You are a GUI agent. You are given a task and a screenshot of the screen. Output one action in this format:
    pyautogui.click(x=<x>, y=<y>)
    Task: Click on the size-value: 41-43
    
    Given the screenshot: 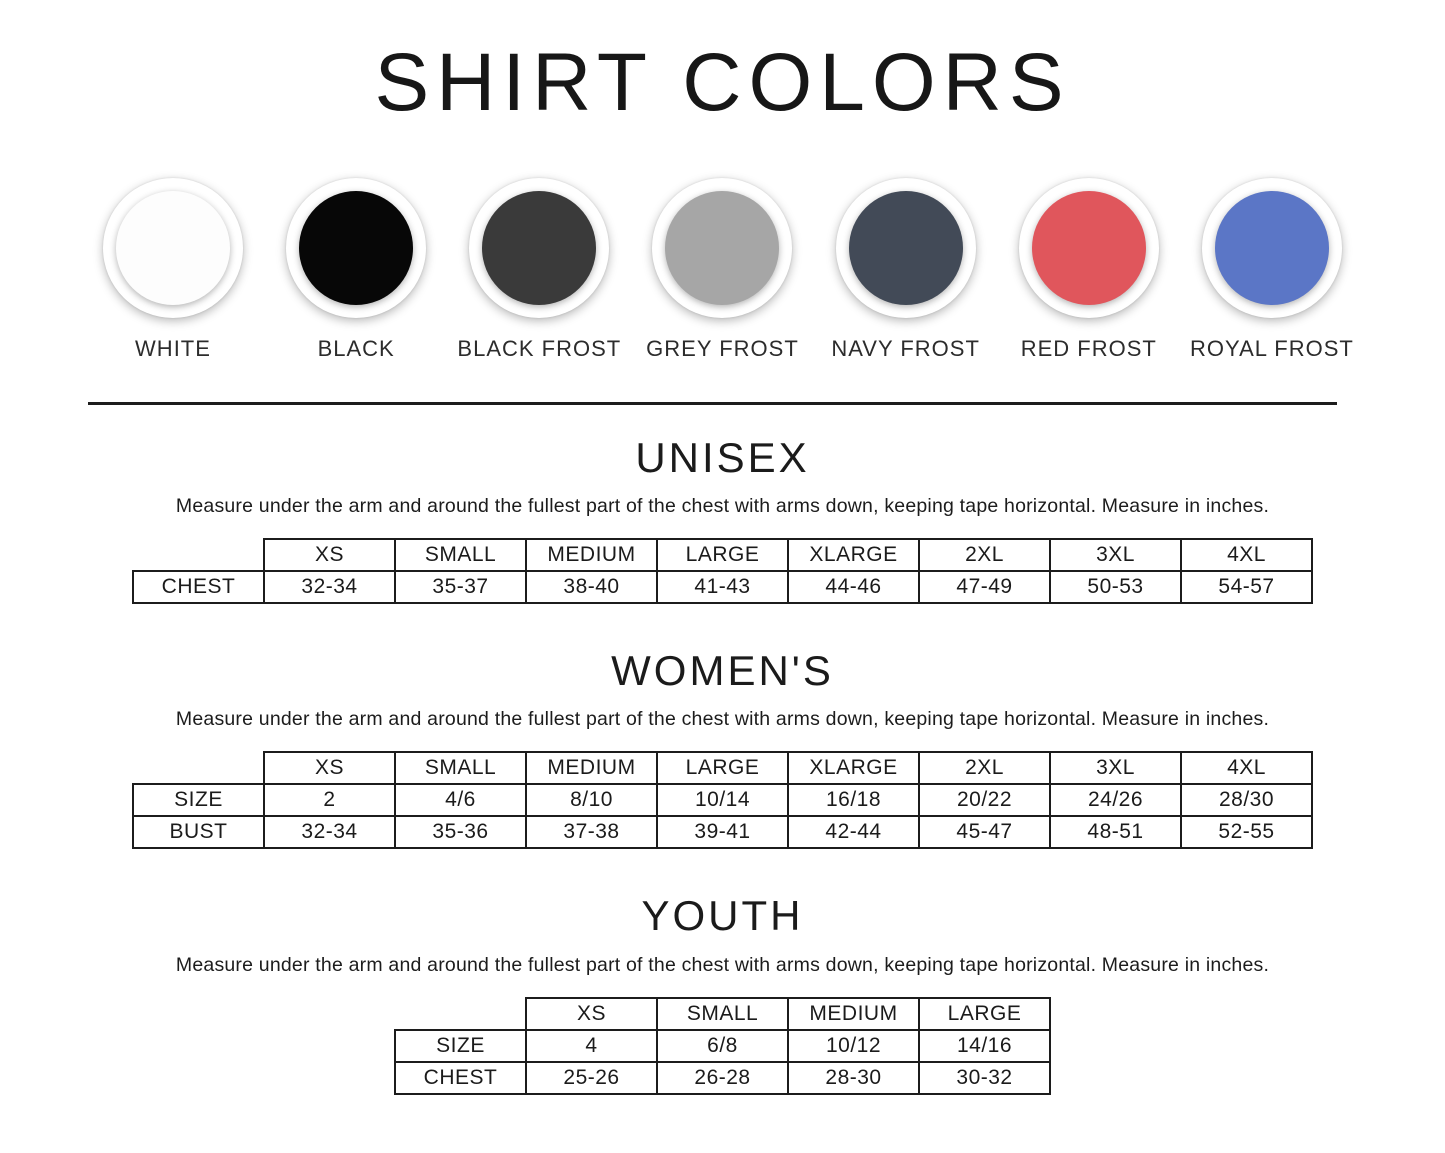 What is the action you would take?
    pyautogui.click(x=722, y=587)
    